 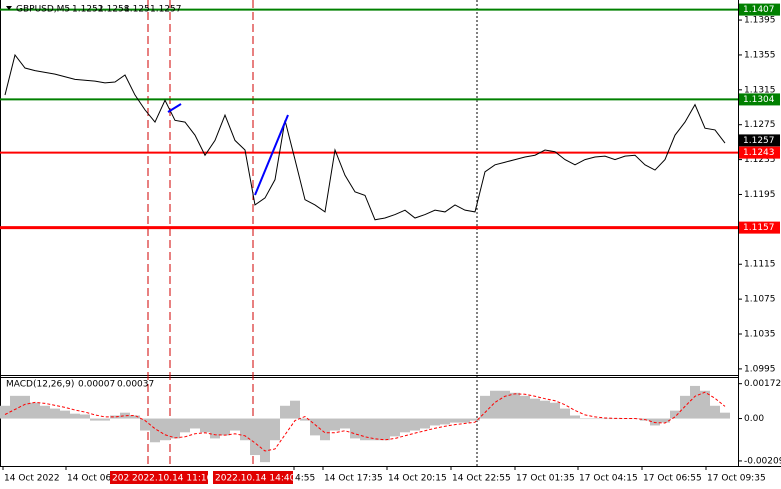 What do you see at coordinates (40, 385) in the screenshot?
I see `macd-label: MACD(12,26,9)` at bounding box center [40, 385].